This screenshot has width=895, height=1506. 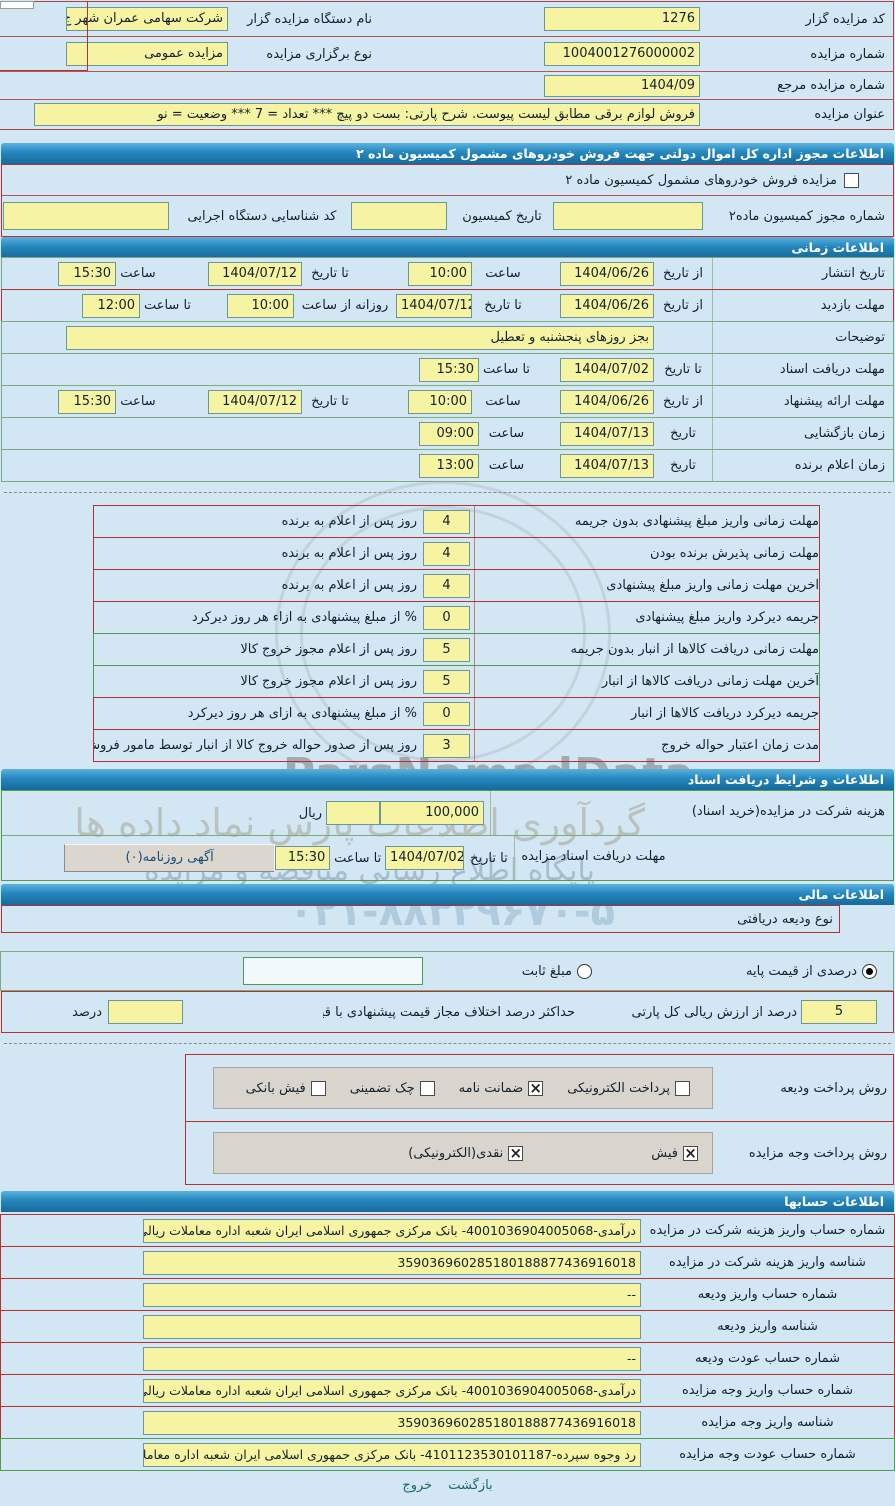 I want to click on term-label: آخرین مهلت زمانی دریافت کالاها از انبار, so click(x=646, y=681).